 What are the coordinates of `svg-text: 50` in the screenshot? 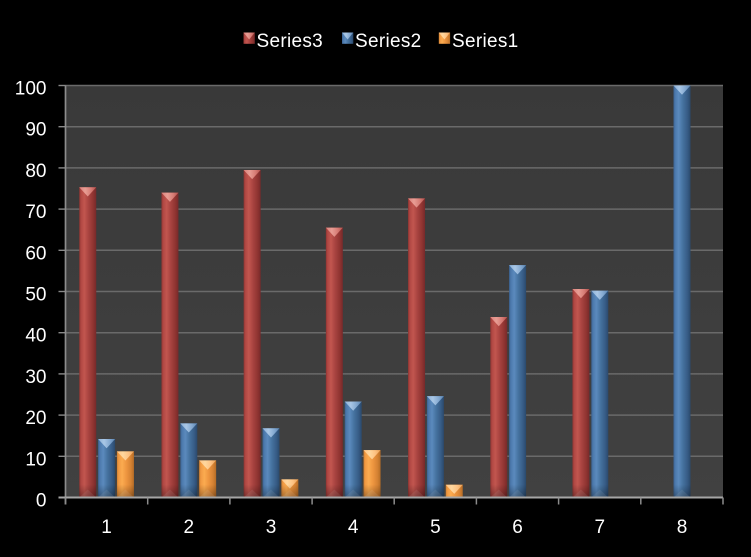 It's located at (35, 295).